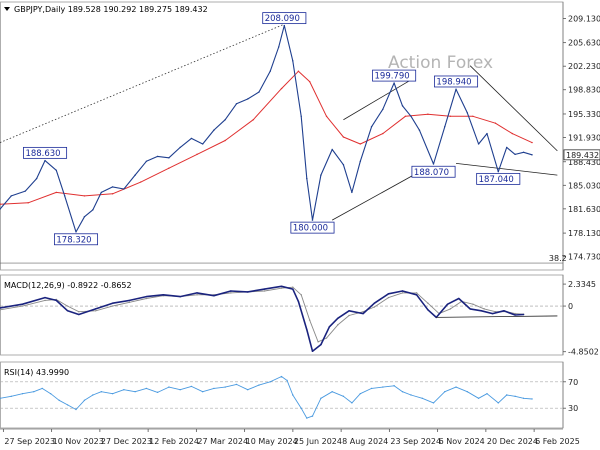  I want to click on annotation-label: 178.320, so click(73, 240).